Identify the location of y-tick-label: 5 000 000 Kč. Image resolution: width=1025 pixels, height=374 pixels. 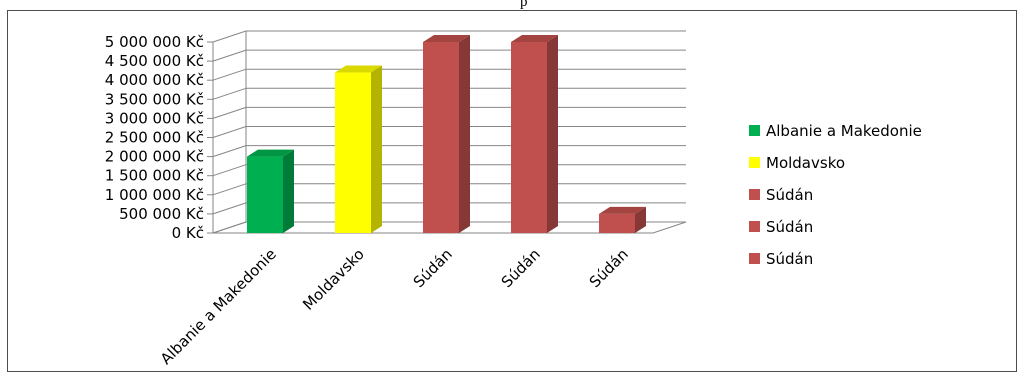
(154, 42).